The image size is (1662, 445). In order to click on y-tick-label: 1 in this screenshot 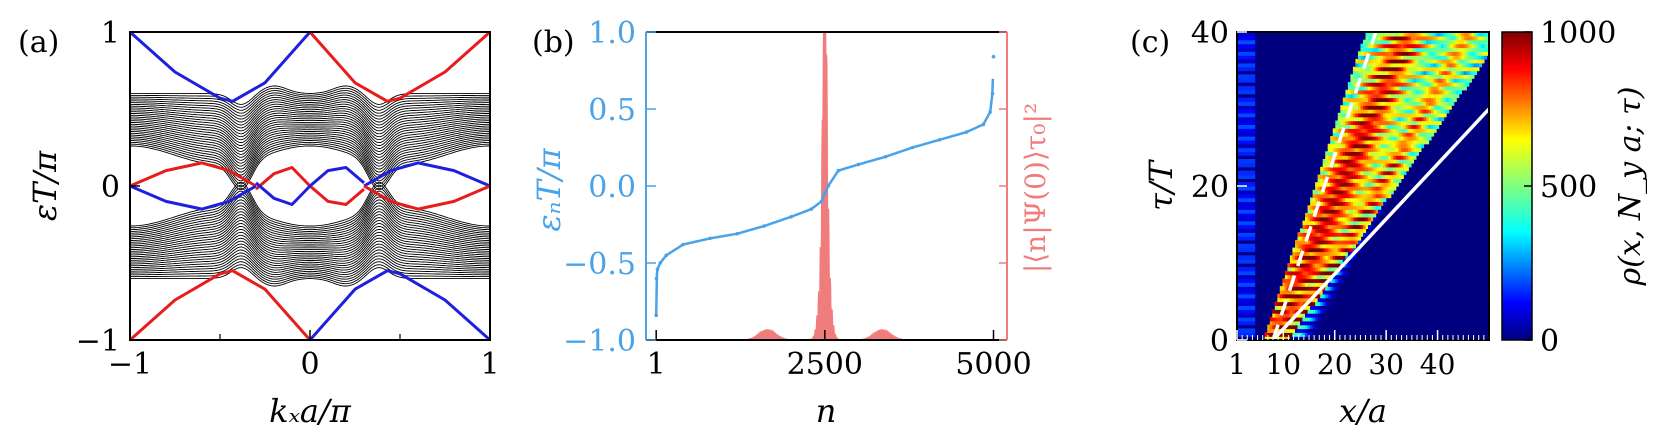, I will do `click(110, 33)`.